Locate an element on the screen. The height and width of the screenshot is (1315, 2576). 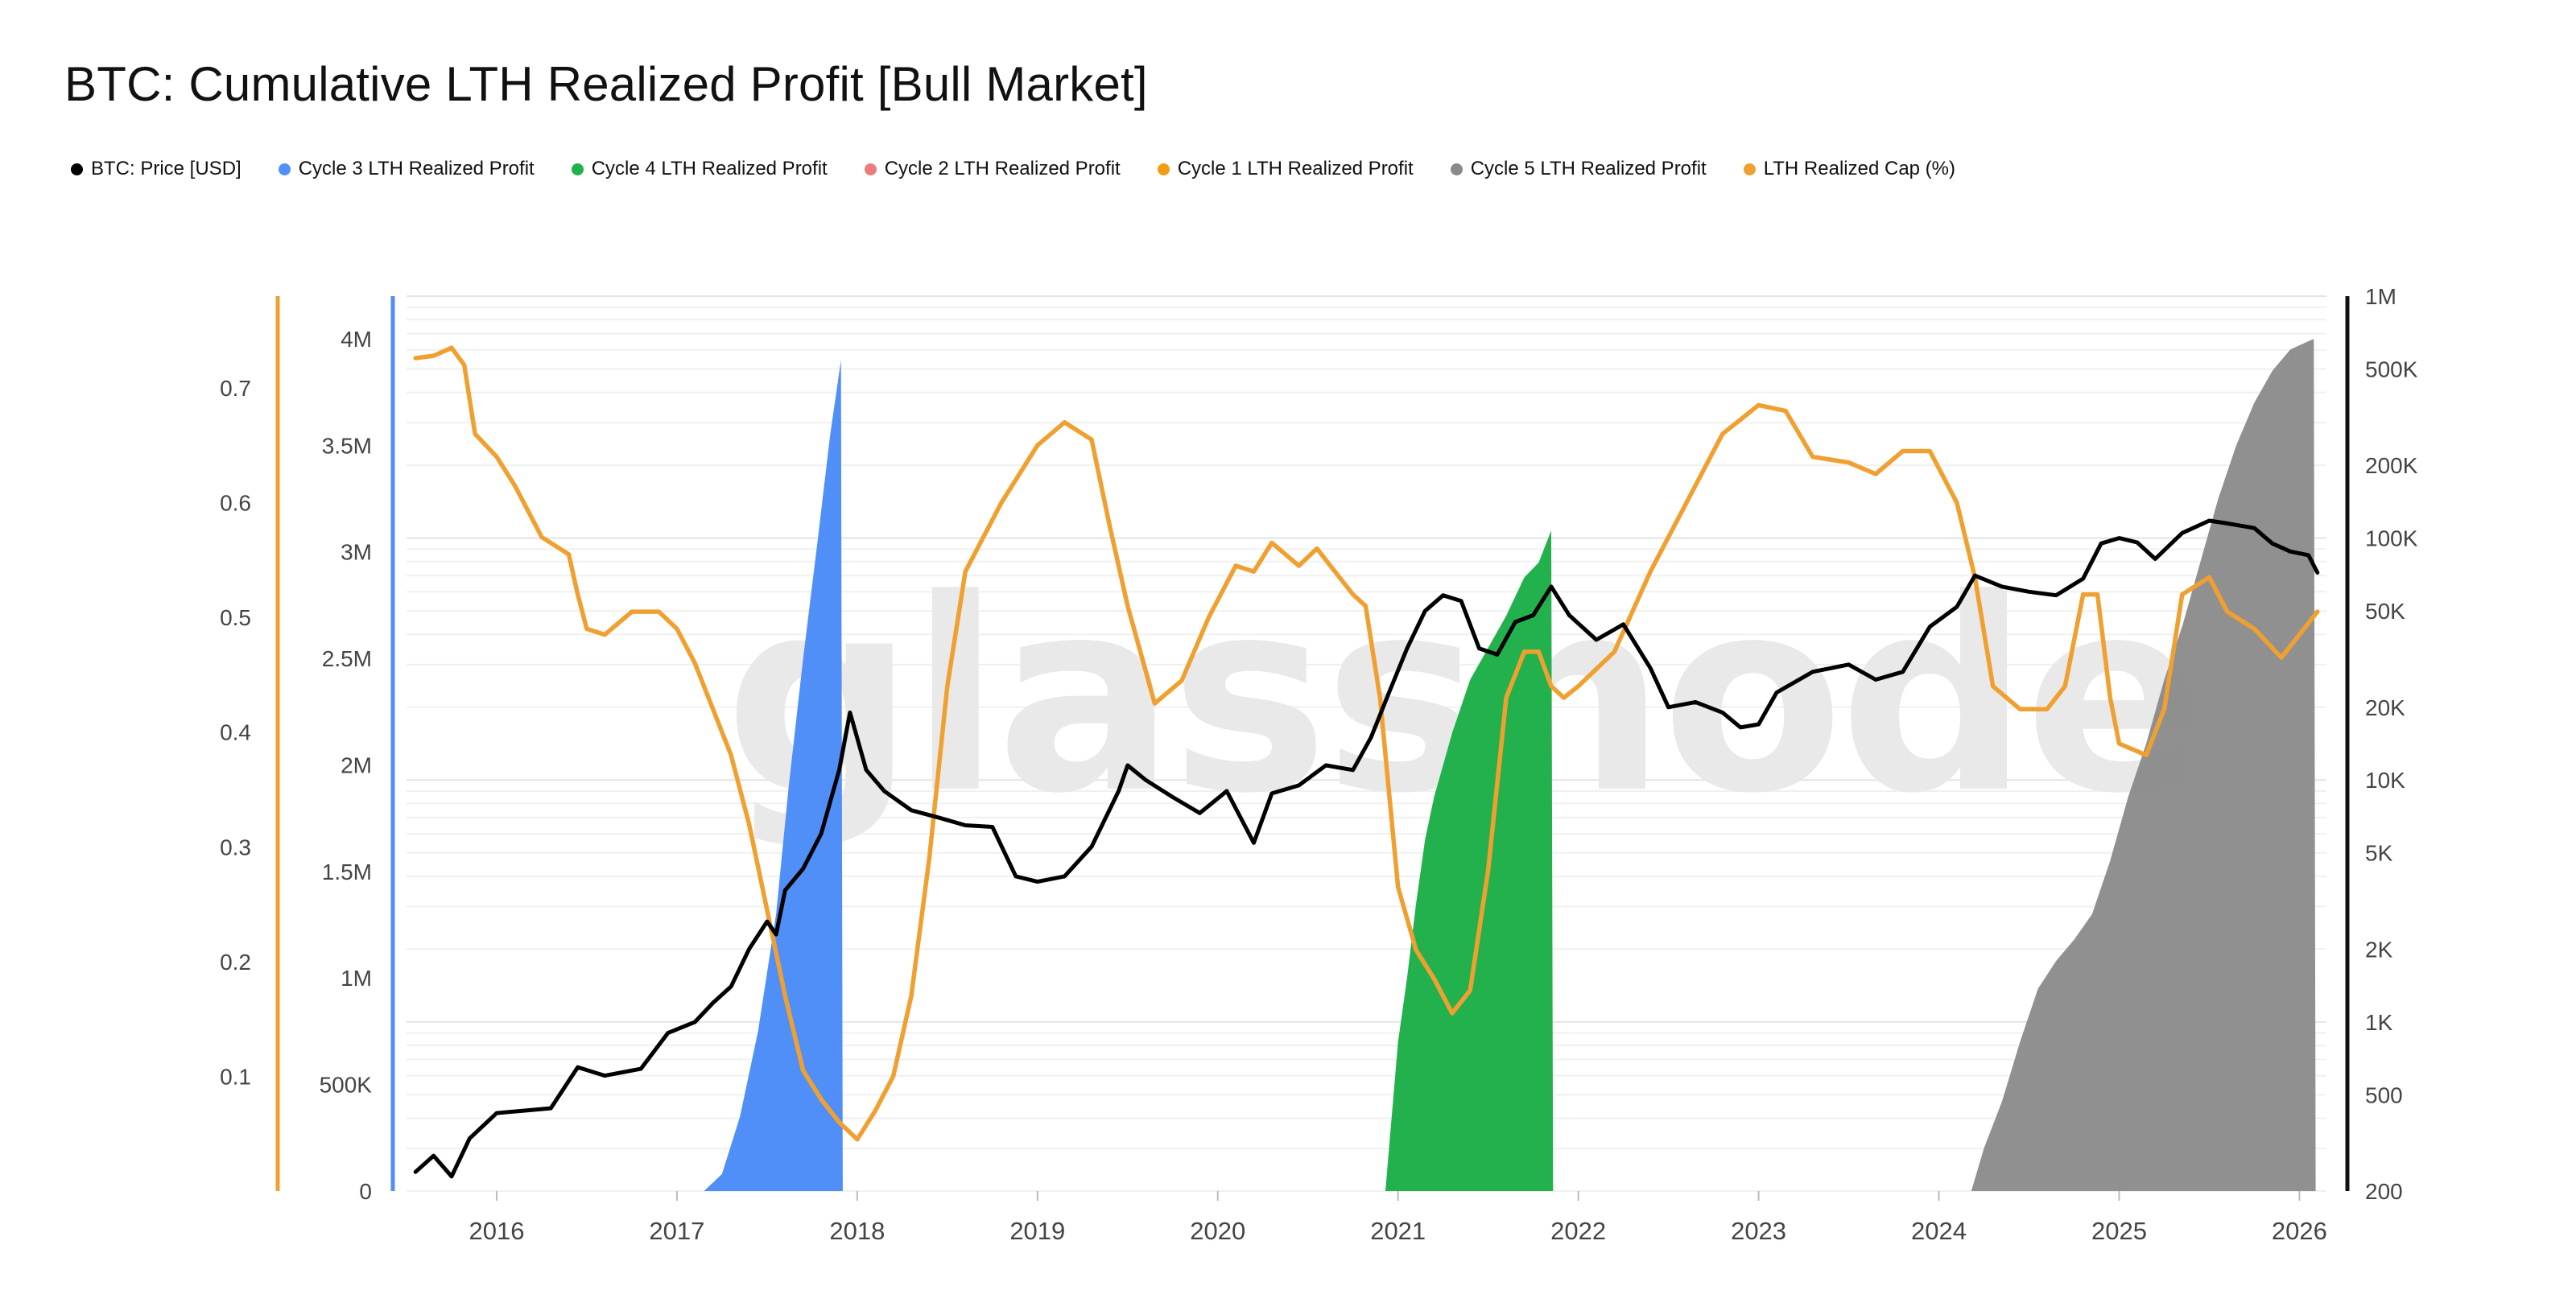
price-tick-label: 200K is located at coordinates (2391, 465).